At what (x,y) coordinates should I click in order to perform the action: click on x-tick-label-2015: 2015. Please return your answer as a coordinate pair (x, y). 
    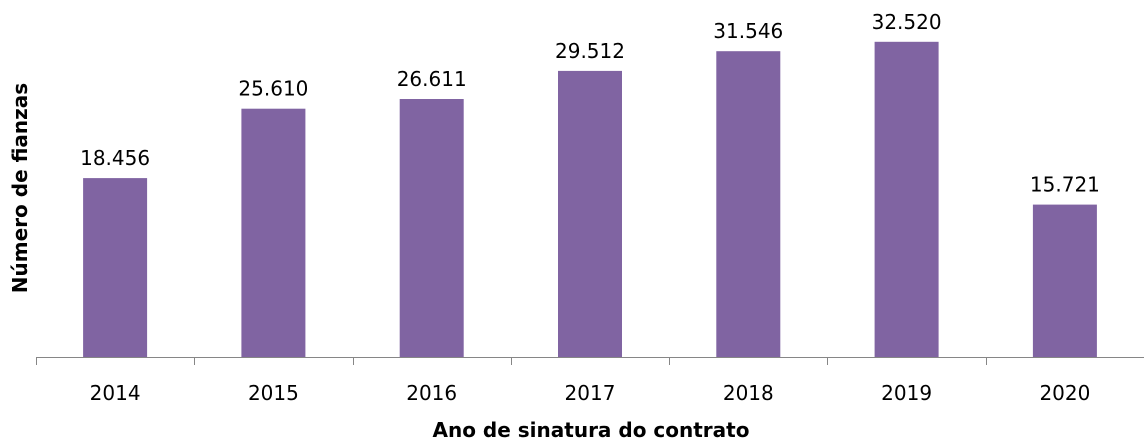
    Looking at the image, I should click on (273, 393).